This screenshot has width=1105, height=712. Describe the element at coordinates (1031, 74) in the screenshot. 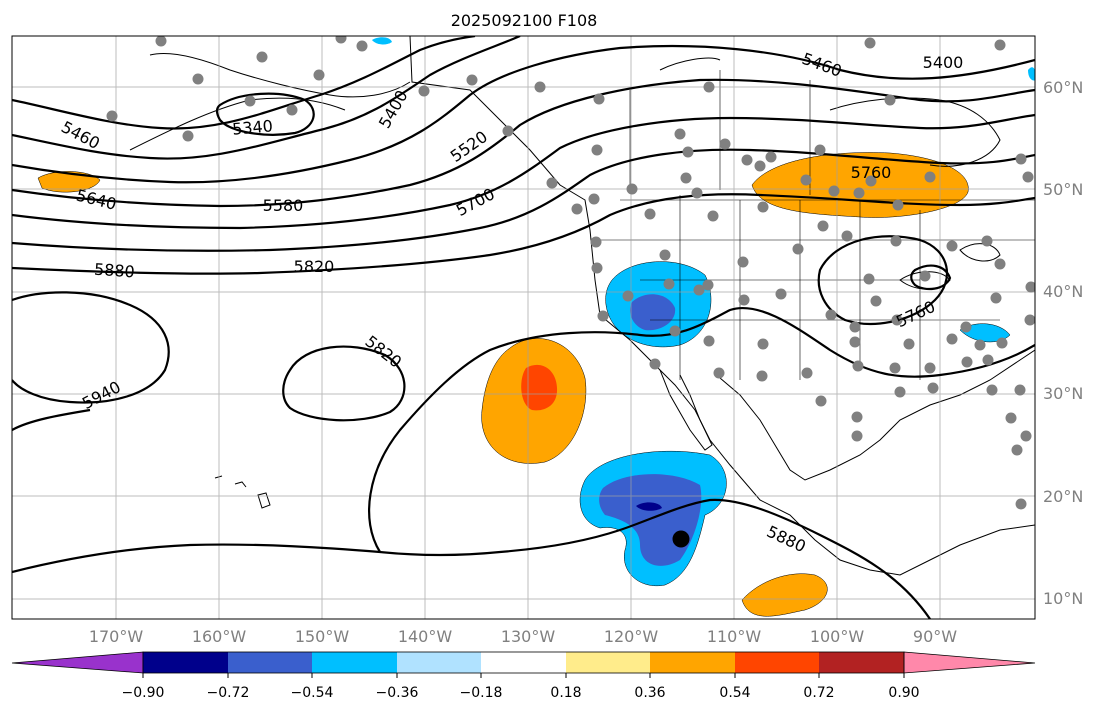

I see `negative-anomaly-northeast` at that location.